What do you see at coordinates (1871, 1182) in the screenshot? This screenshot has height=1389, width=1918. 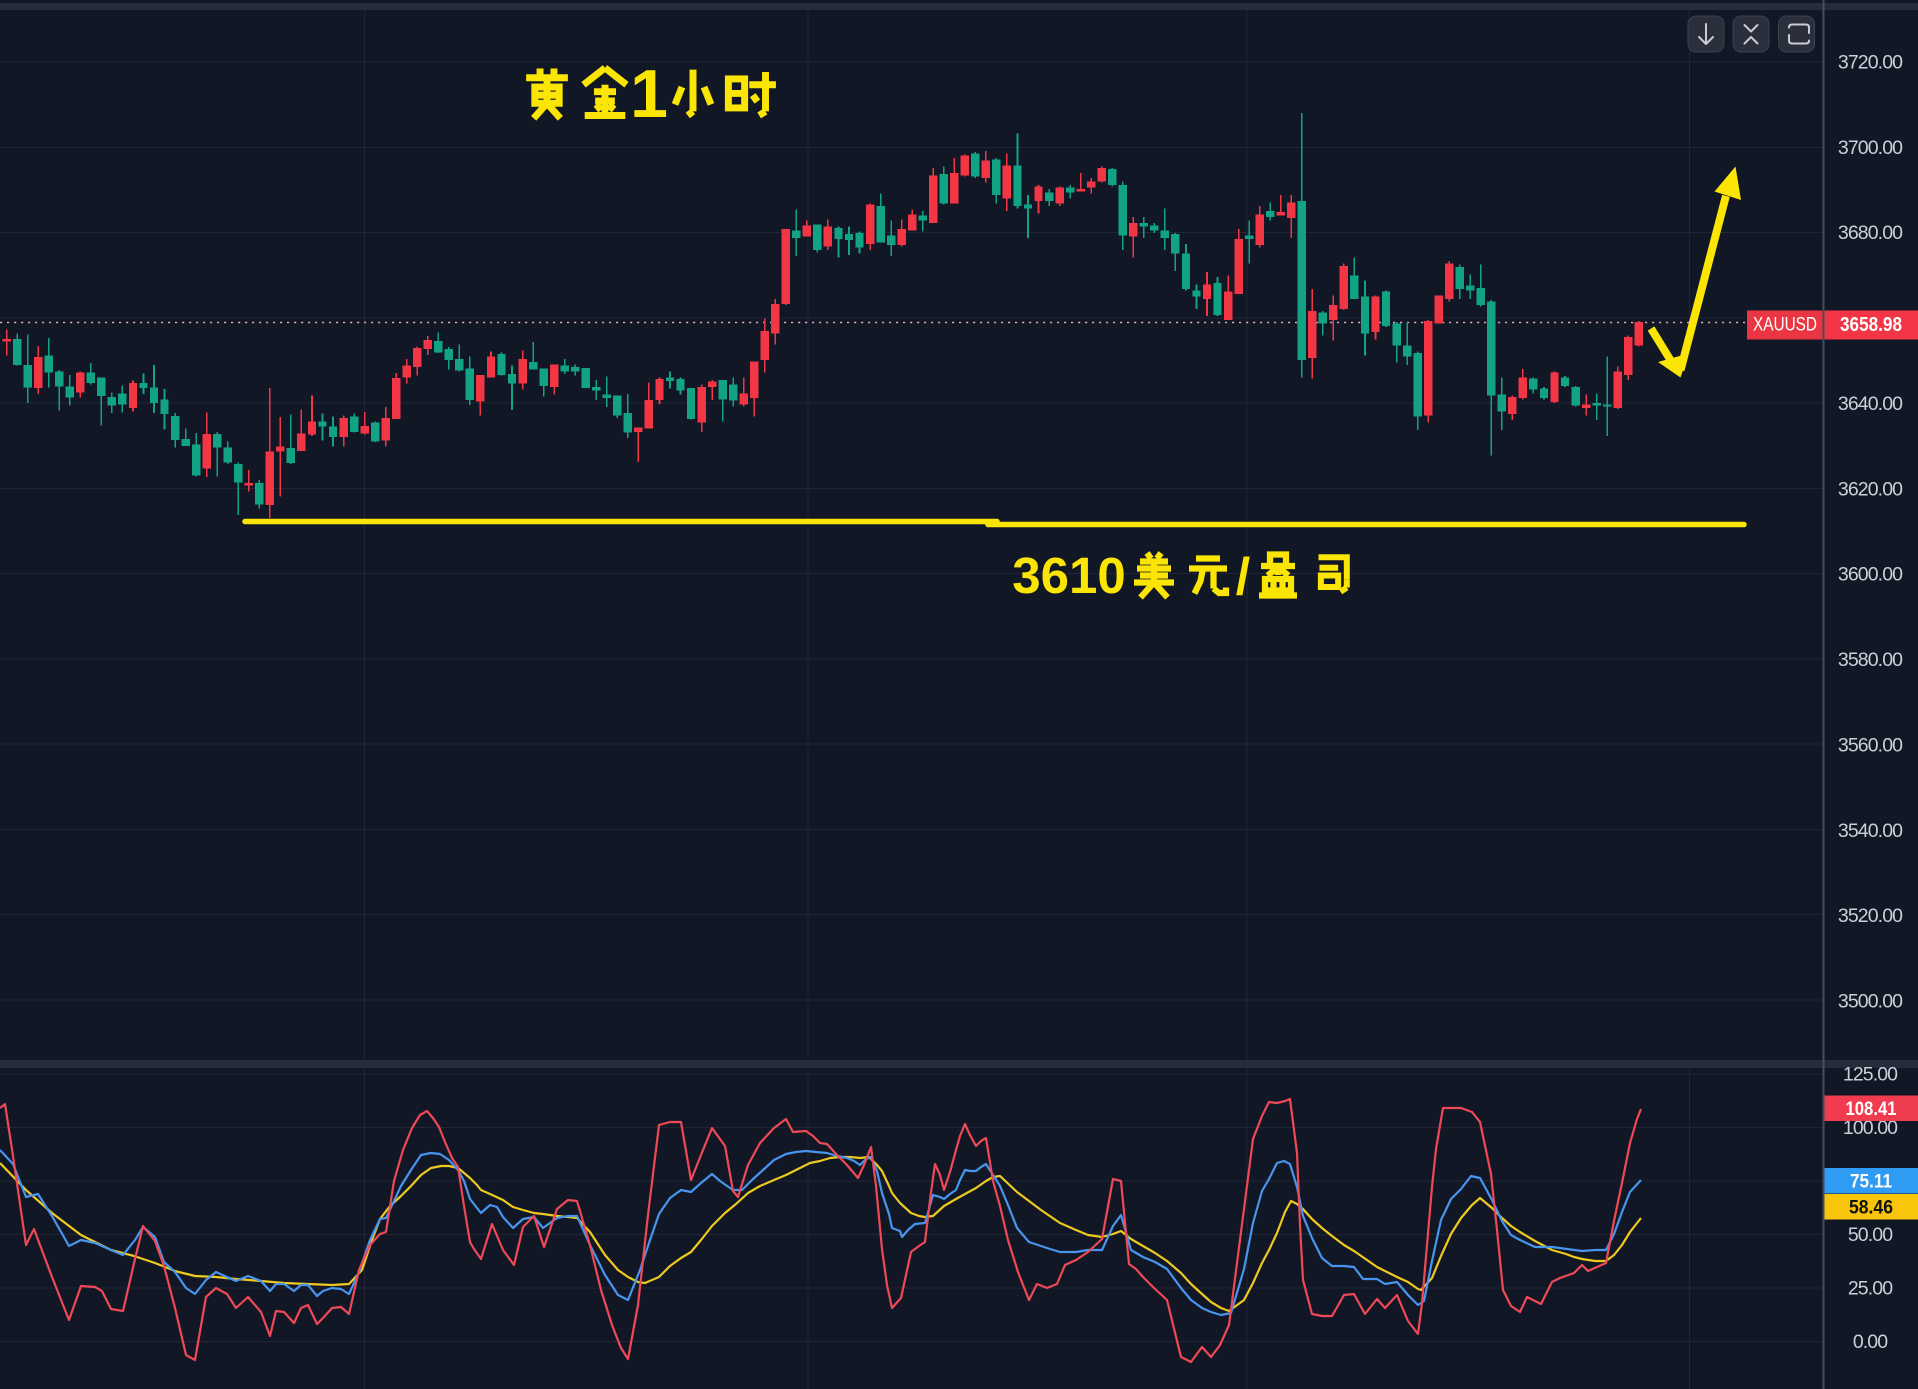 I see `svg-text: 75.11` at bounding box center [1871, 1182].